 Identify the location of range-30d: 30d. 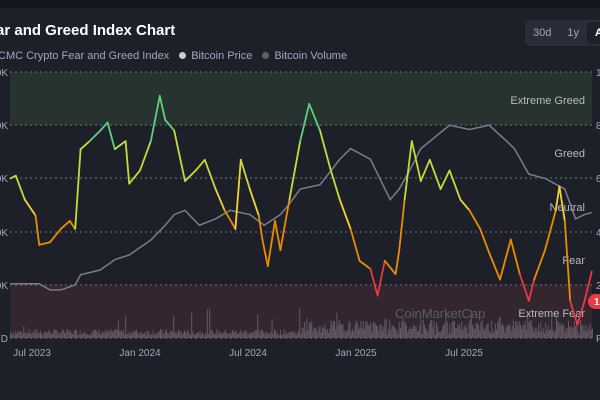
(542, 33).